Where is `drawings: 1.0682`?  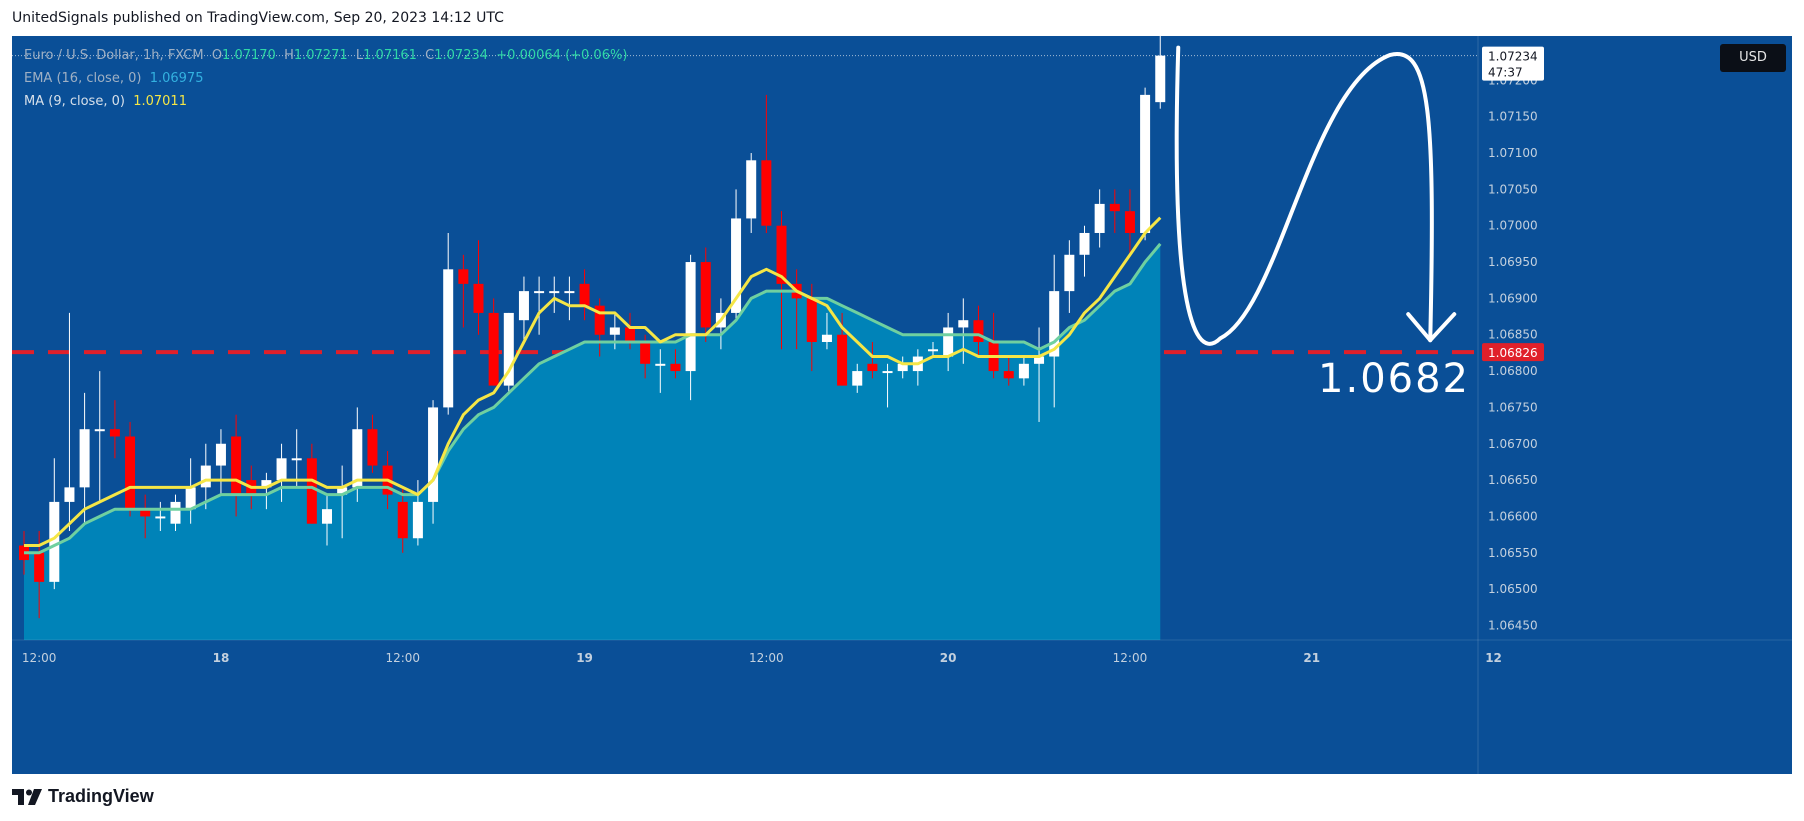 drawings: 1.0682 is located at coordinates (1321, 223).